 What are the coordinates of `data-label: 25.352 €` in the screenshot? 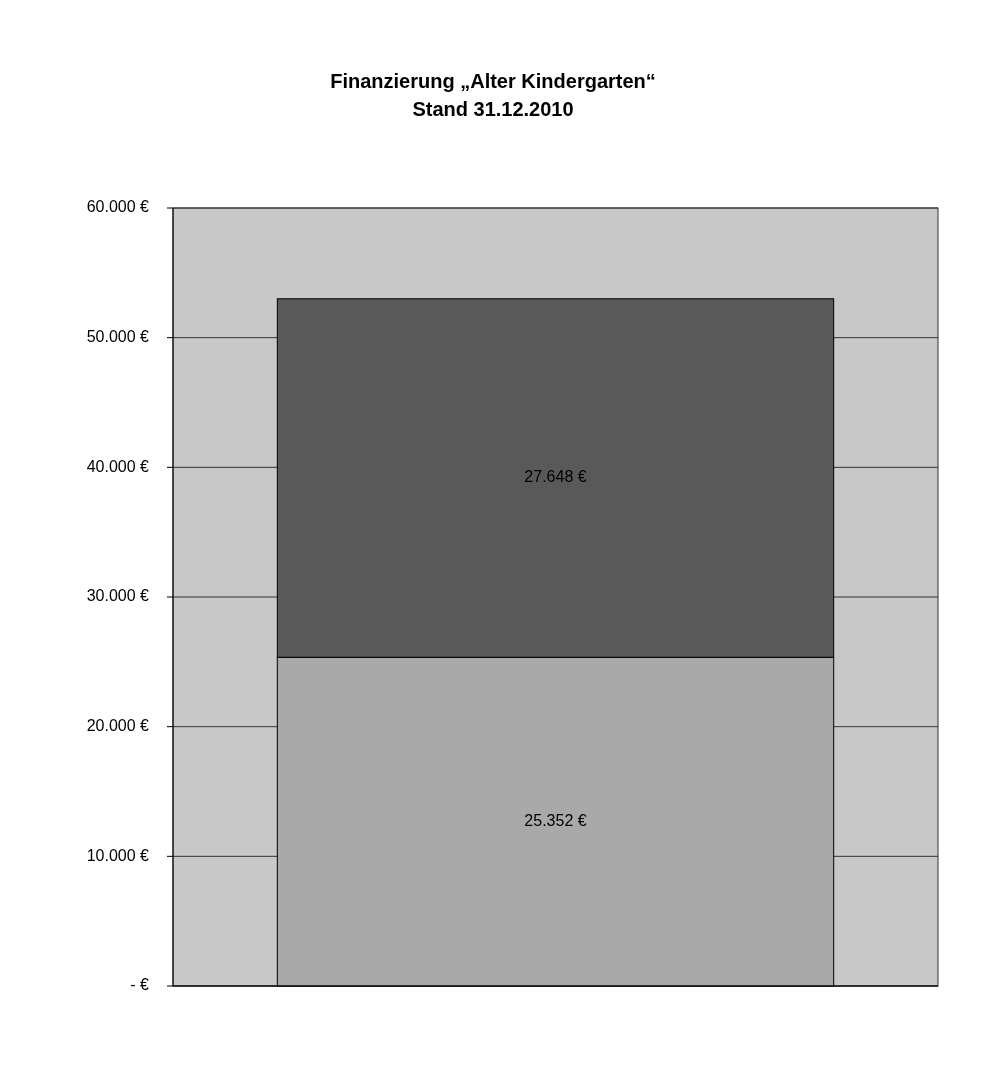 It's located at (555, 820).